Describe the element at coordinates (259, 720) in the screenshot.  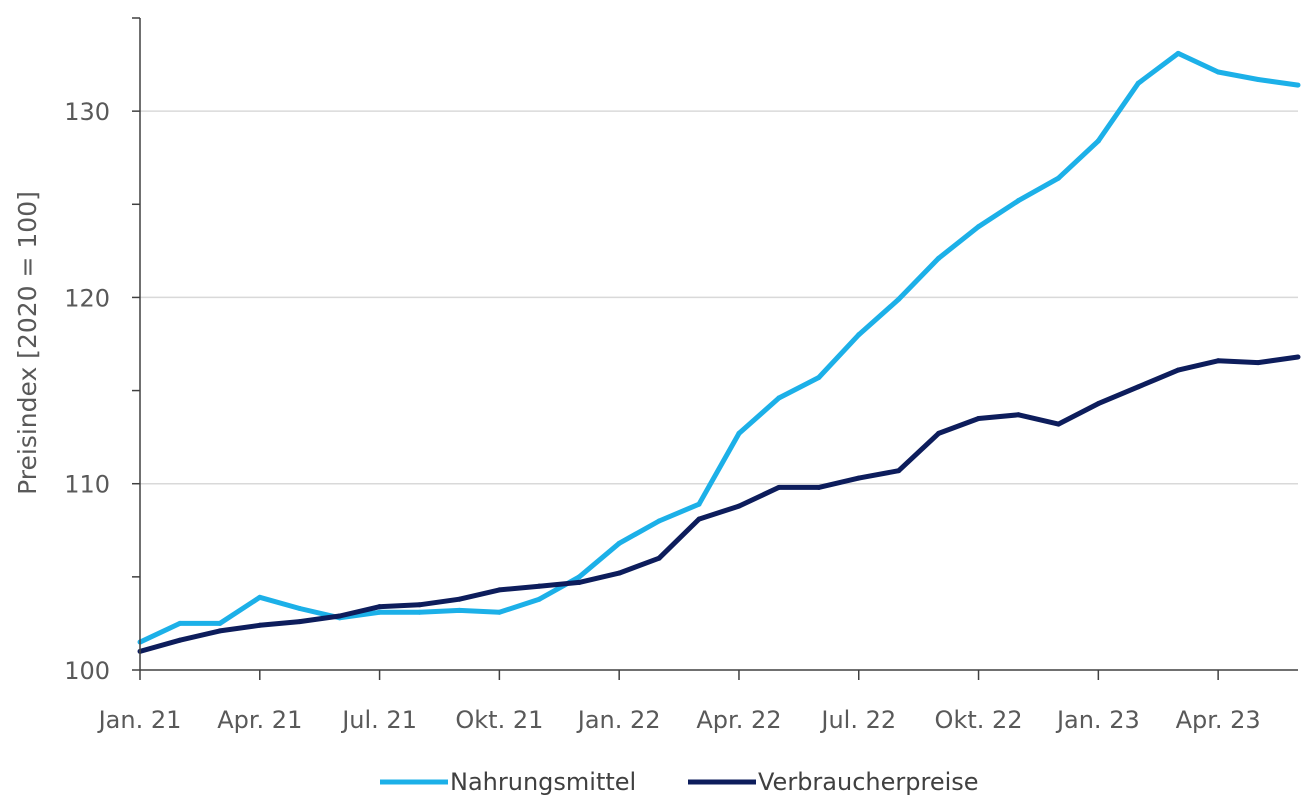
I see `x-tick-label: Apr. 21` at that location.